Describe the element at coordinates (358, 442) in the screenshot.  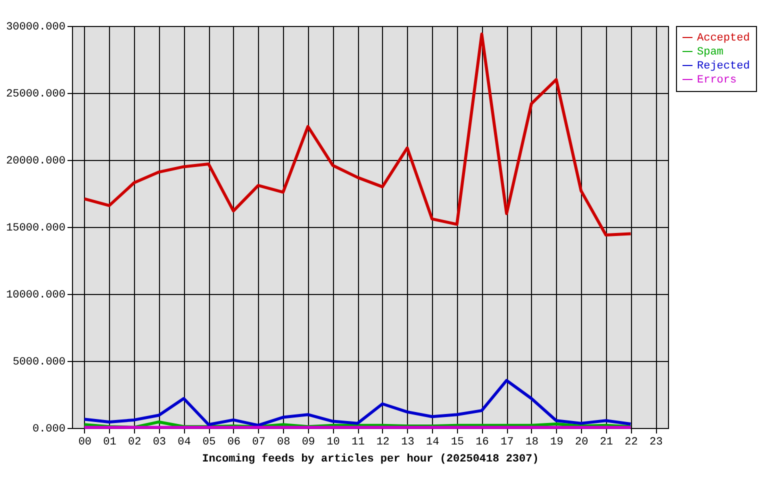
I see `x-tick-label: 11` at that location.